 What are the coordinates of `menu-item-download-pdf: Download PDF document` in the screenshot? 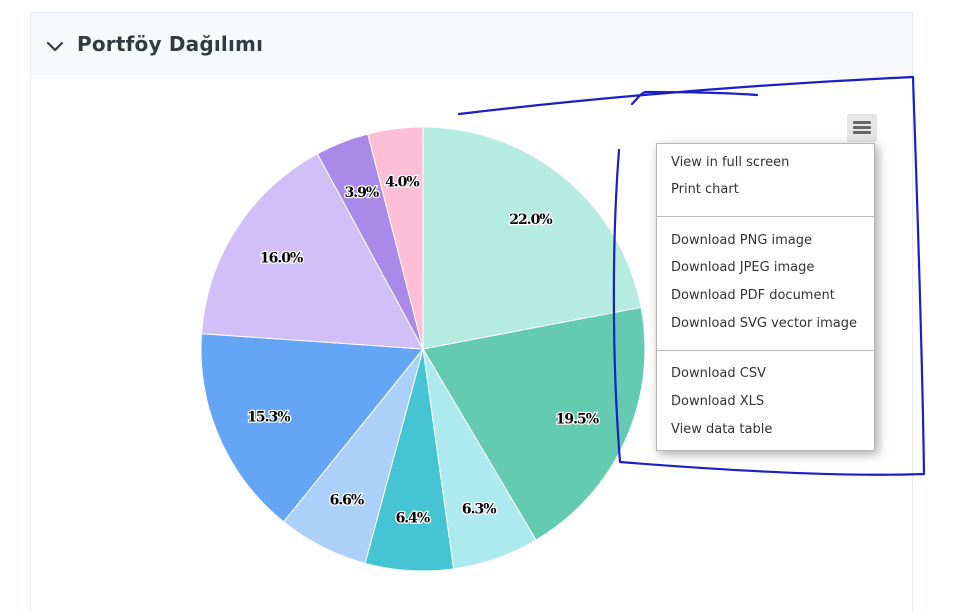 It's located at (753, 295).